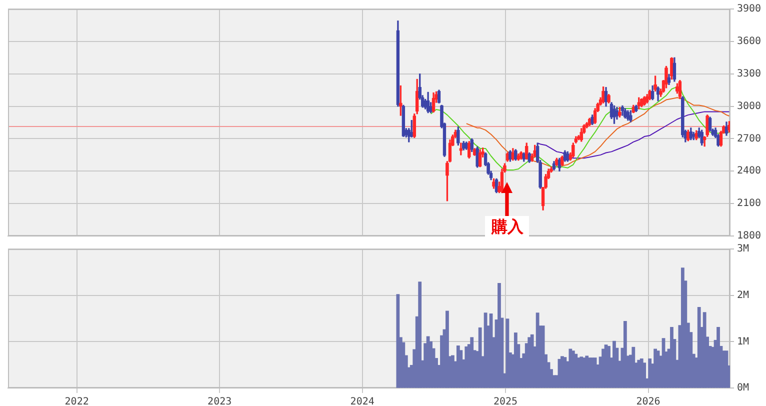  I want to click on y-tick-label: 3000, so click(749, 106).